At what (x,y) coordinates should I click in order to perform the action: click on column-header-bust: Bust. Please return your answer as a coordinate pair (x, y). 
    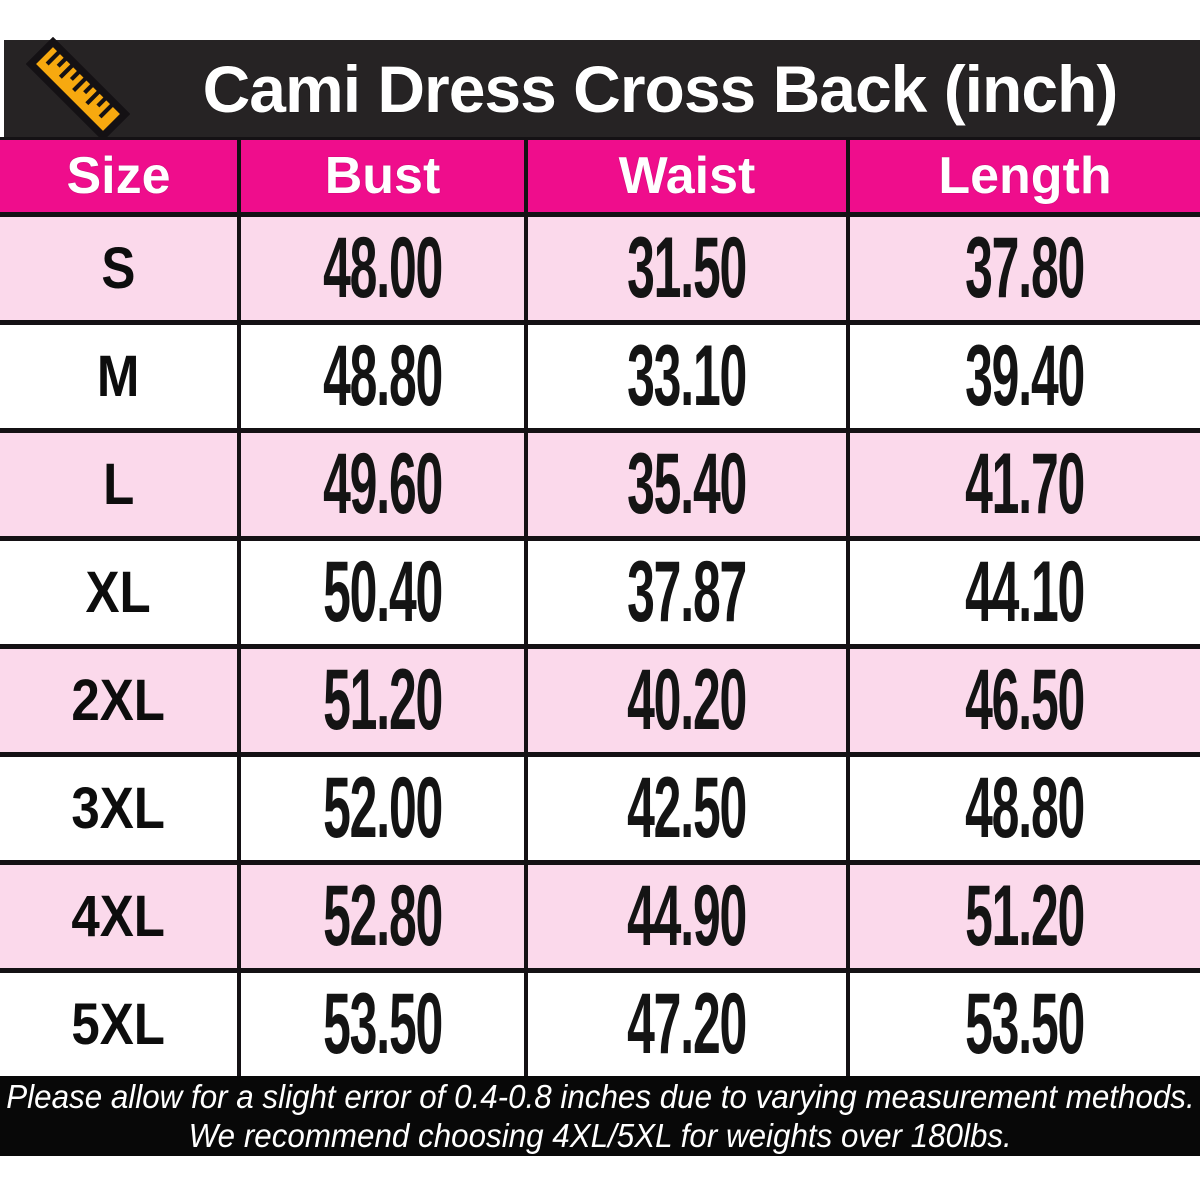
    Looking at the image, I should click on (382, 176).